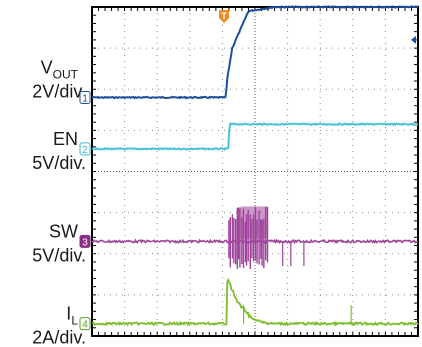 The height and width of the screenshot is (347, 422). What do you see at coordinates (47, 67) in the screenshot?
I see `channel-name-main: V` at bounding box center [47, 67].